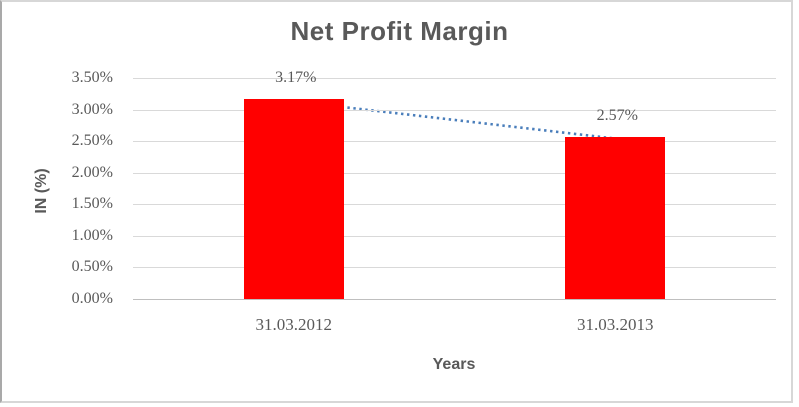  I want to click on x-category-label: 31.03.2012, so click(294, 324).